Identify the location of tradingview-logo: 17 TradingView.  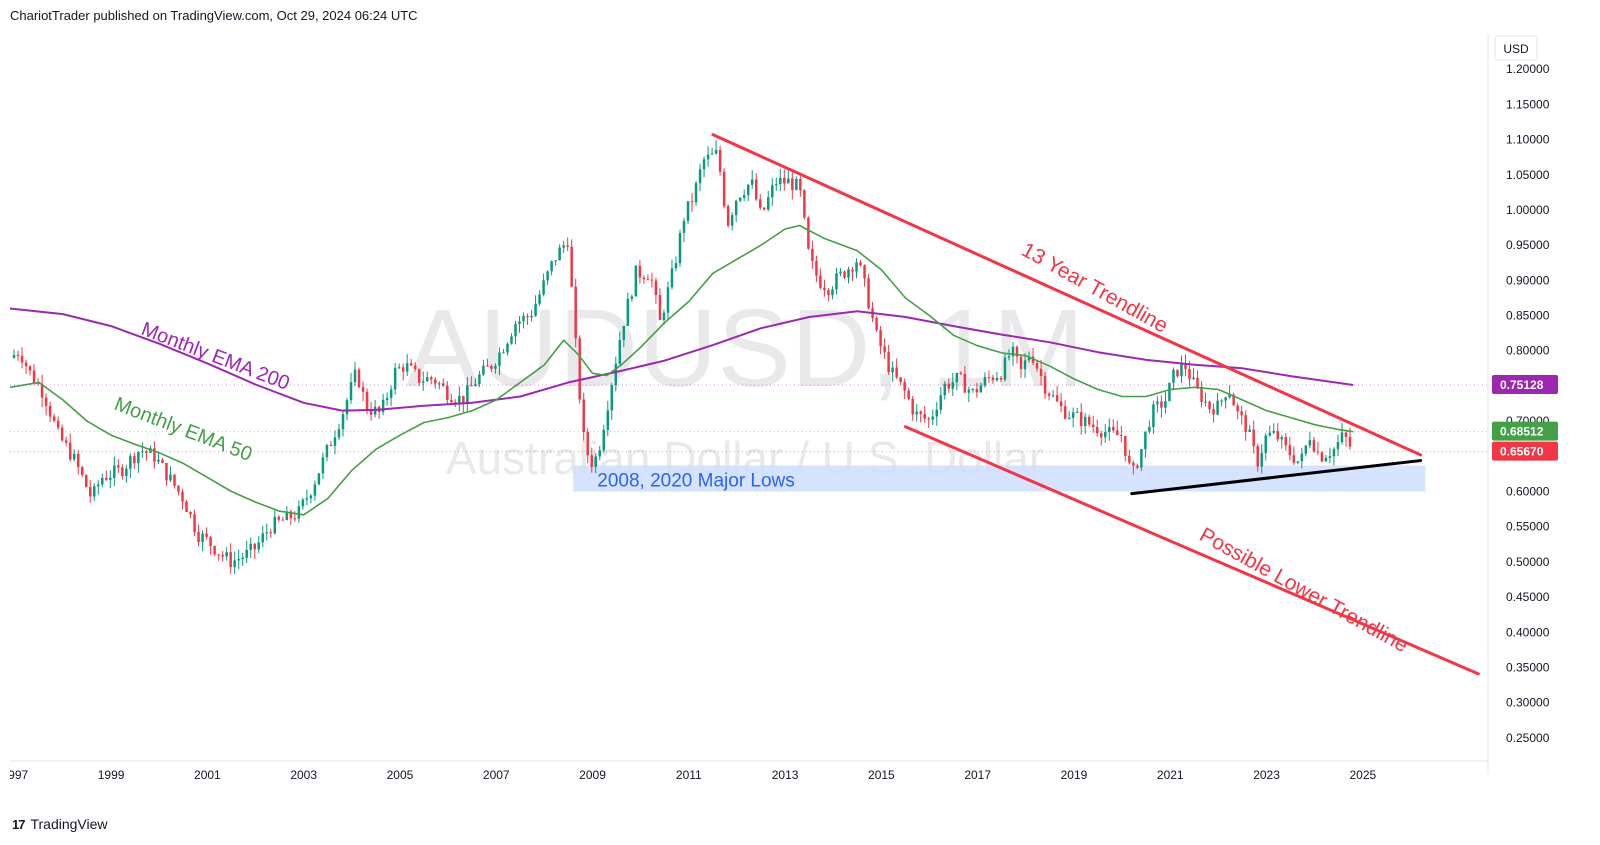
(60, 824).